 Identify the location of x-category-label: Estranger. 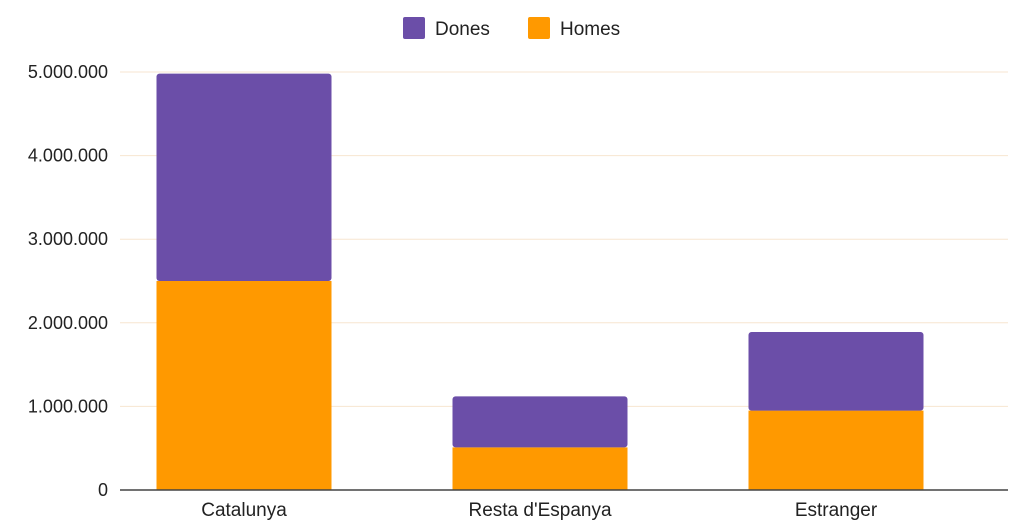
(836, 510).